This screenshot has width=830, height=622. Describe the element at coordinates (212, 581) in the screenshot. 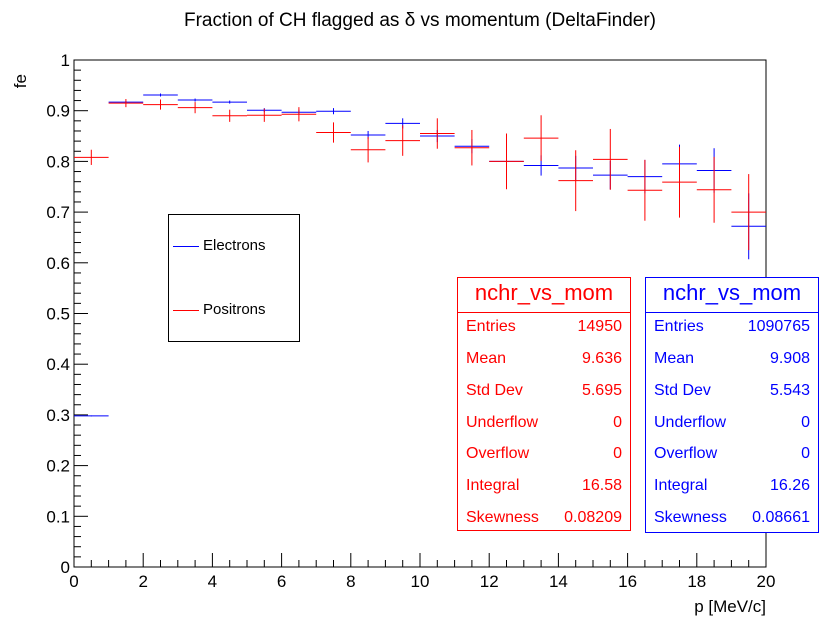

I see `x-tick-label: 4` at that location.